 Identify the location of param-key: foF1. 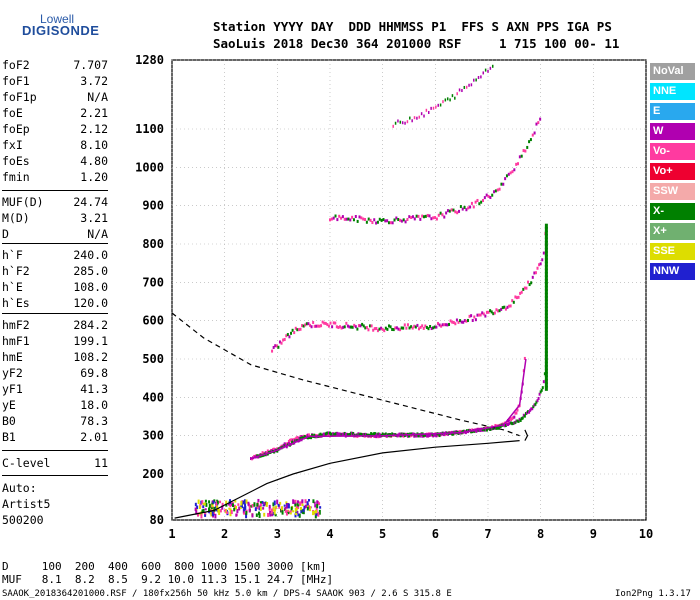
(16, 81).